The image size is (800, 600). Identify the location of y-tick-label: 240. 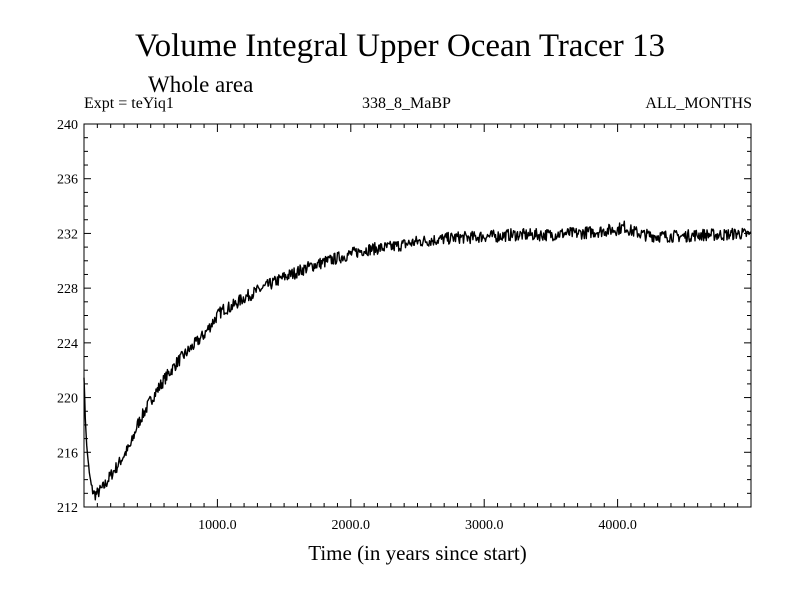
(67, 125).